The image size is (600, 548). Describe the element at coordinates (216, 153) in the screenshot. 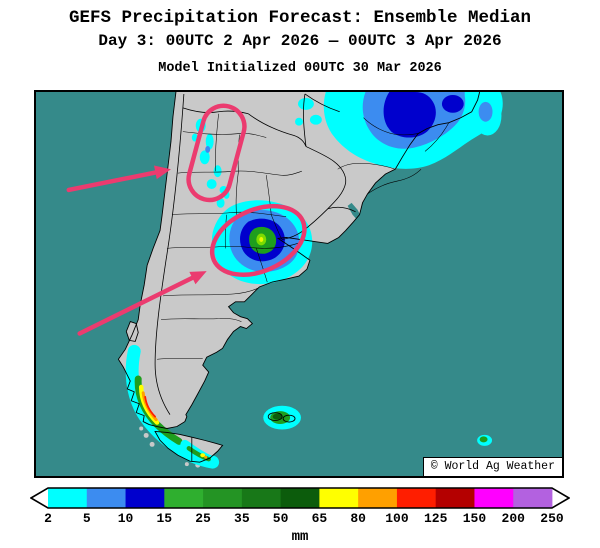

I see `northwest-argentina-highlight` at that location.